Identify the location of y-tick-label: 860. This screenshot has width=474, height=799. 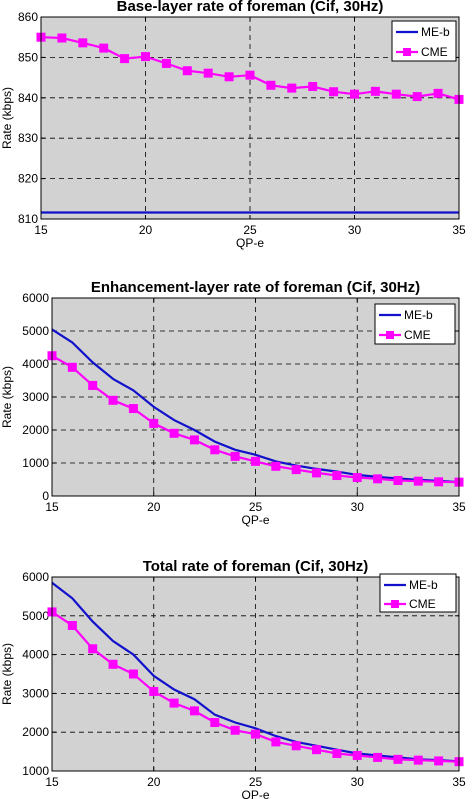
(28, 17).